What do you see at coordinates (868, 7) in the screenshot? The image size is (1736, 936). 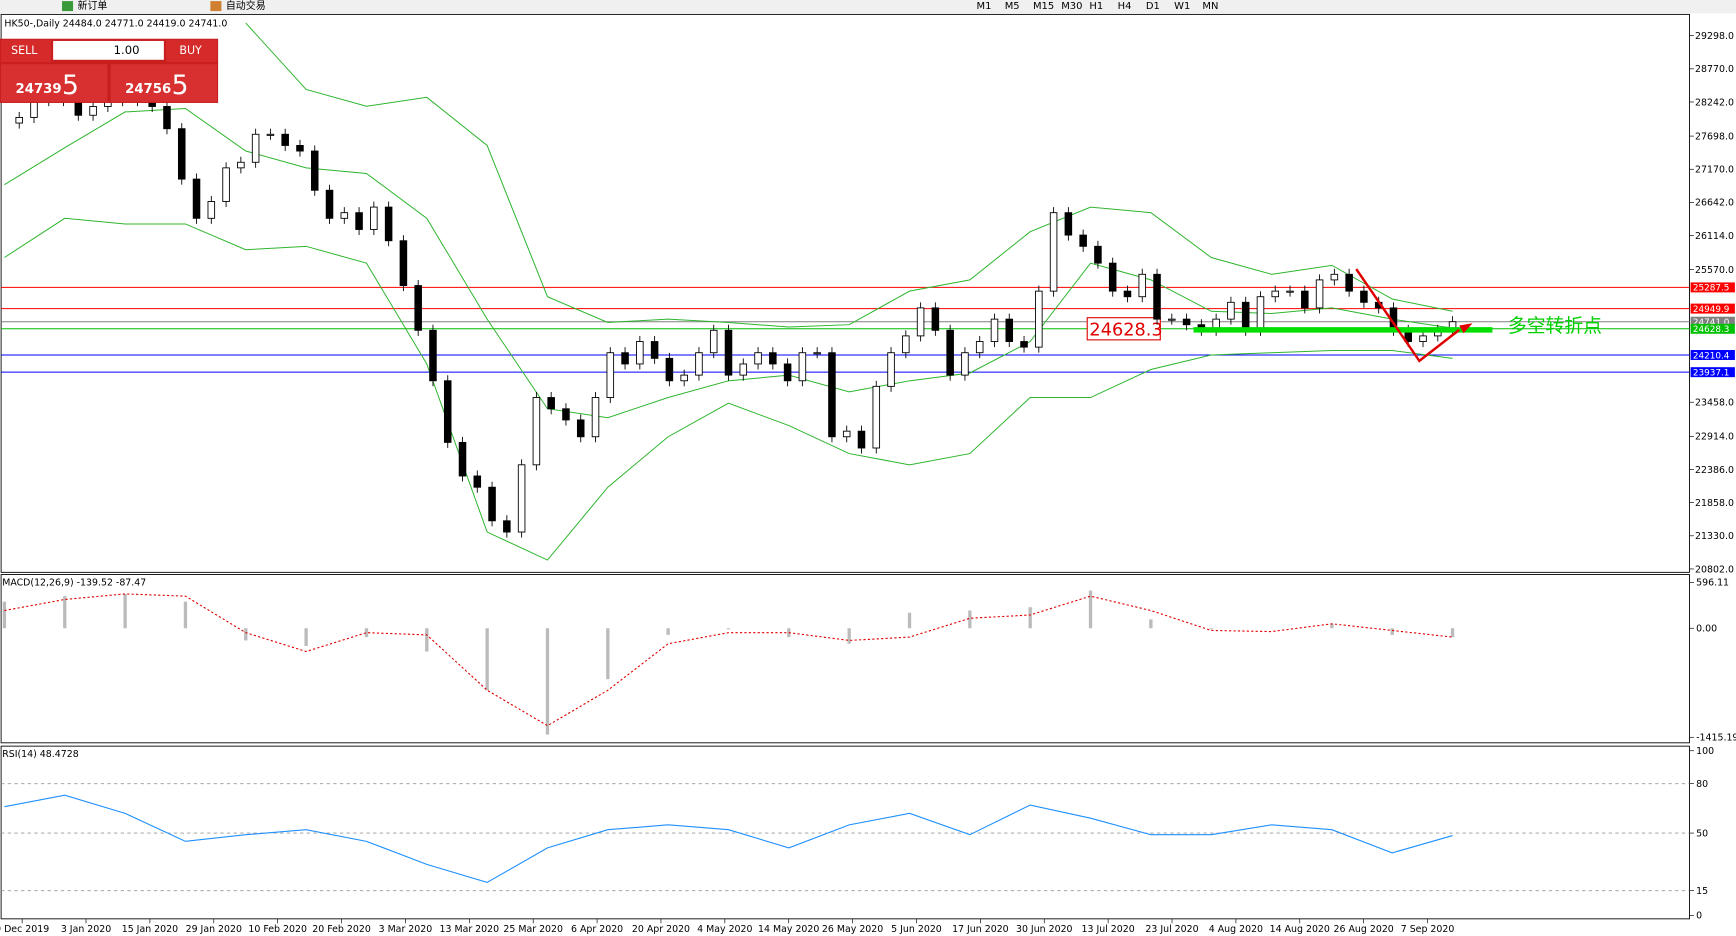 I see `toolbar` at bounding box center [868, 7].